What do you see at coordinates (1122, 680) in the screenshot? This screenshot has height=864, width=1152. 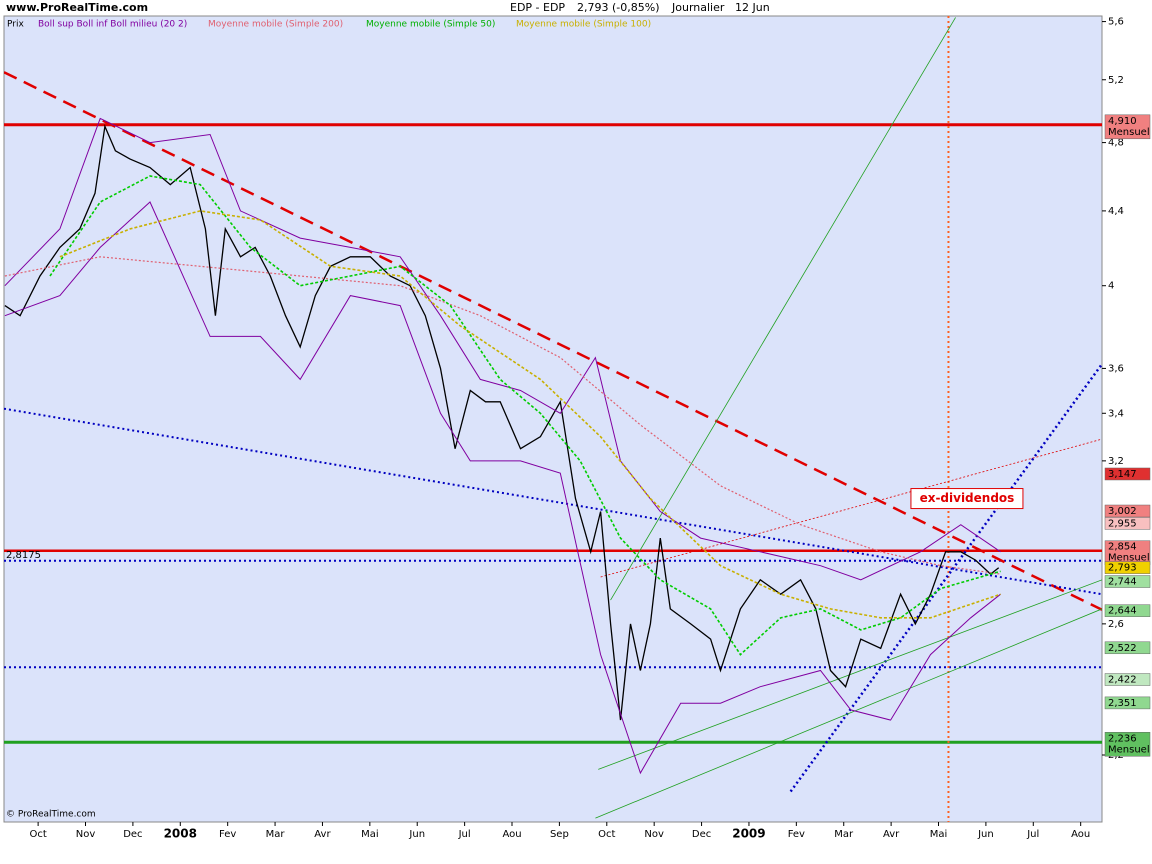 I see `price-tag-label: 2,422` at bounding box center [1122, 680].